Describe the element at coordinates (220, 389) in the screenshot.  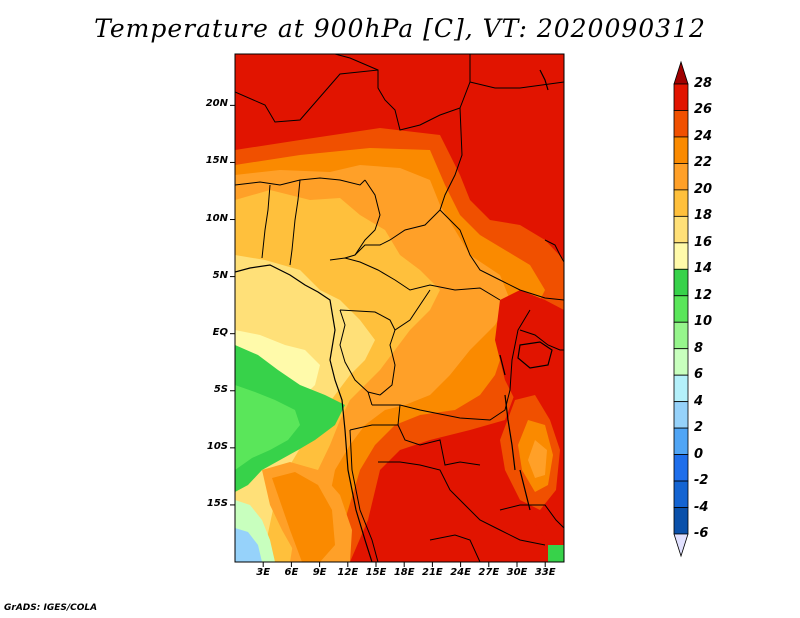
I see `lat-label: 5S` at that location.